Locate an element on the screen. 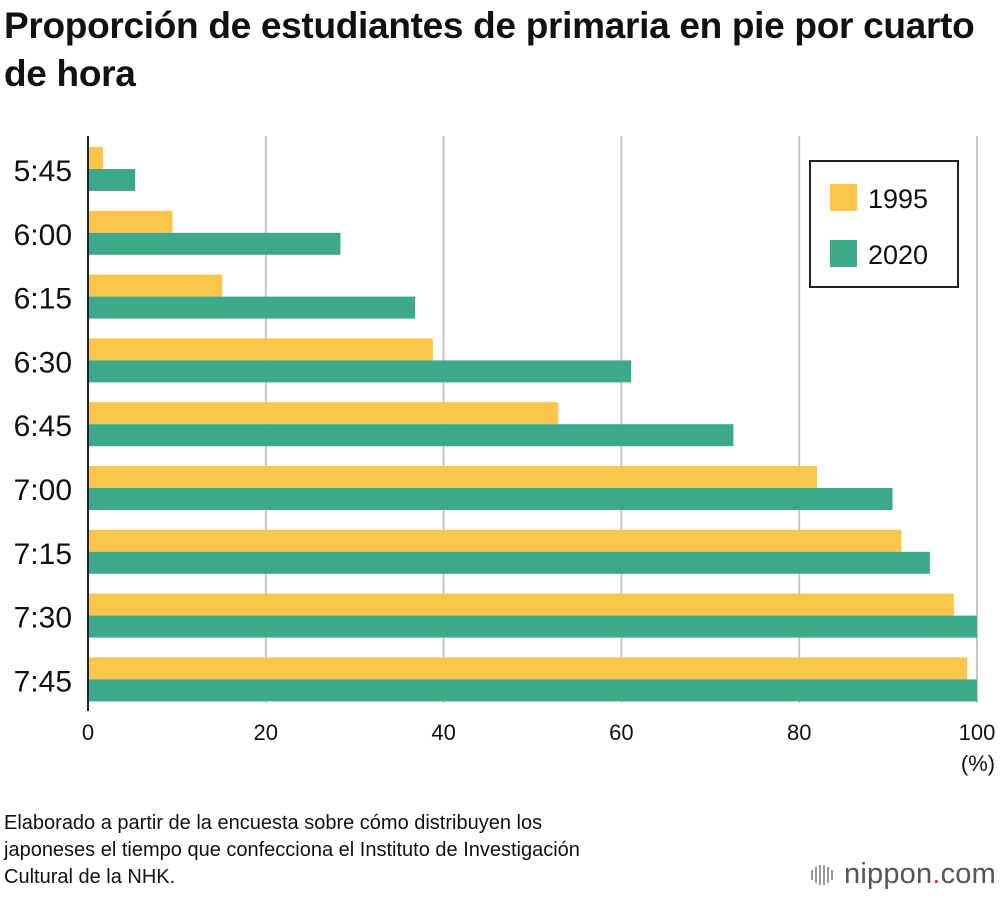  x-tick-label: 20 is located at coordinates (266, 732).